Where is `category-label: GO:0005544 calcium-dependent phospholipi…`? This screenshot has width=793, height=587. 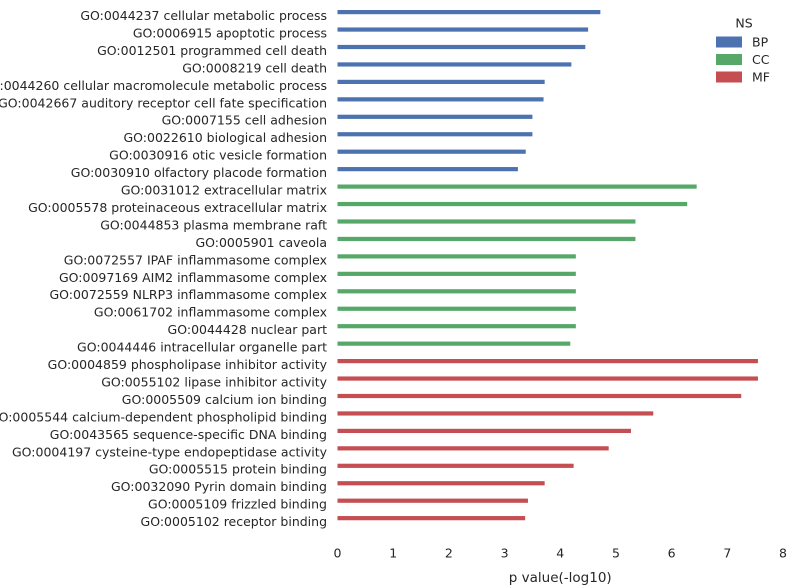
category-label: GO:0005544 calcium-dependent phospholipi… is located at coordinates (163, 416).